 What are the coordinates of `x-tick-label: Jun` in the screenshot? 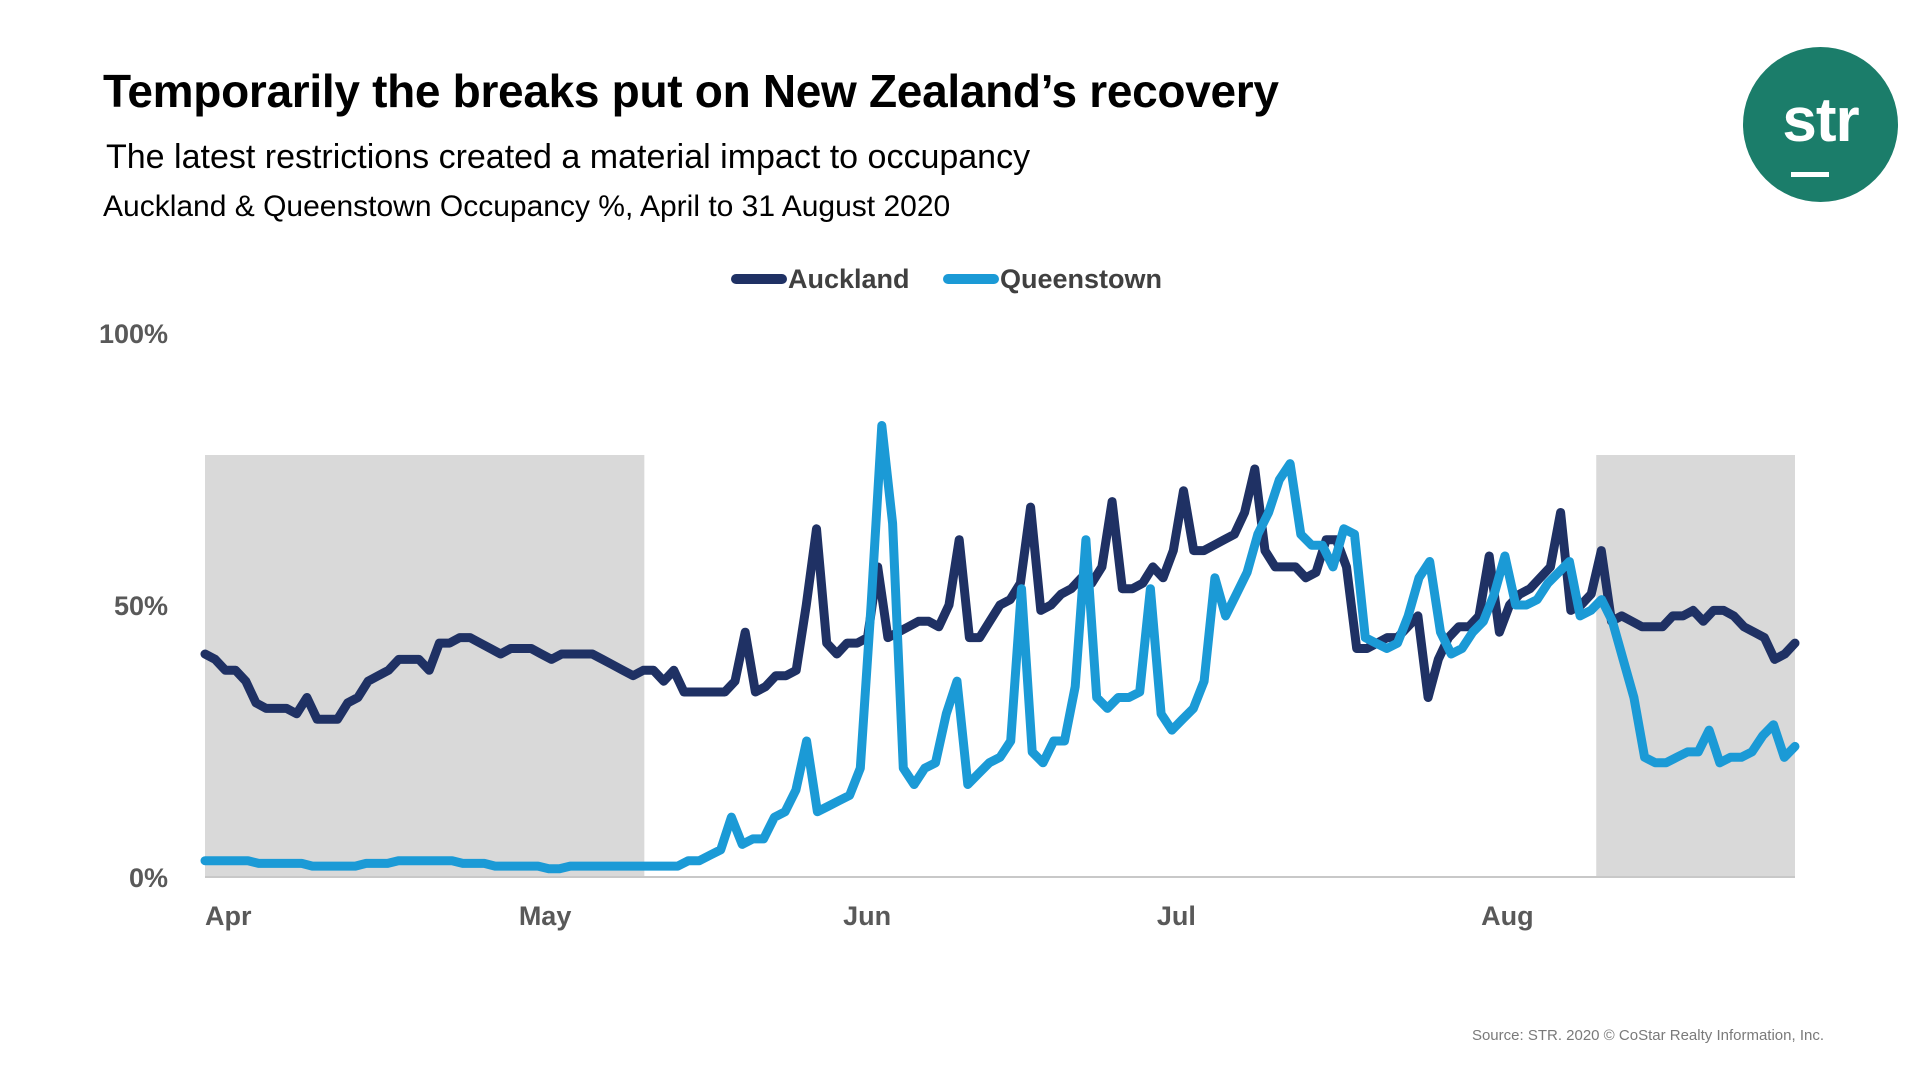 It's located at (867, 916).